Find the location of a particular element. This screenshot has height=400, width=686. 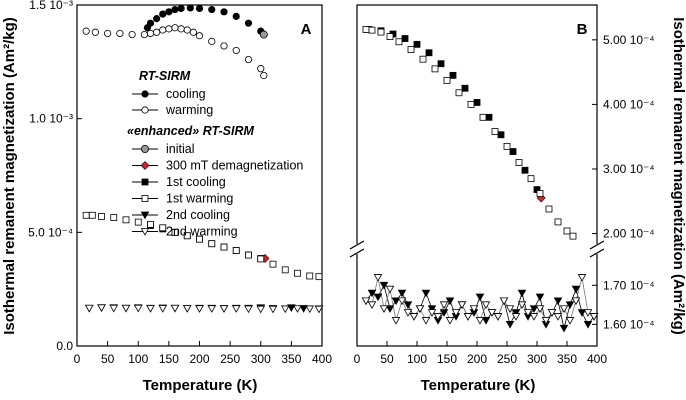

panel-a-y-tick-label: 1.0 10⁻³ is located at coordinates (51, 119).